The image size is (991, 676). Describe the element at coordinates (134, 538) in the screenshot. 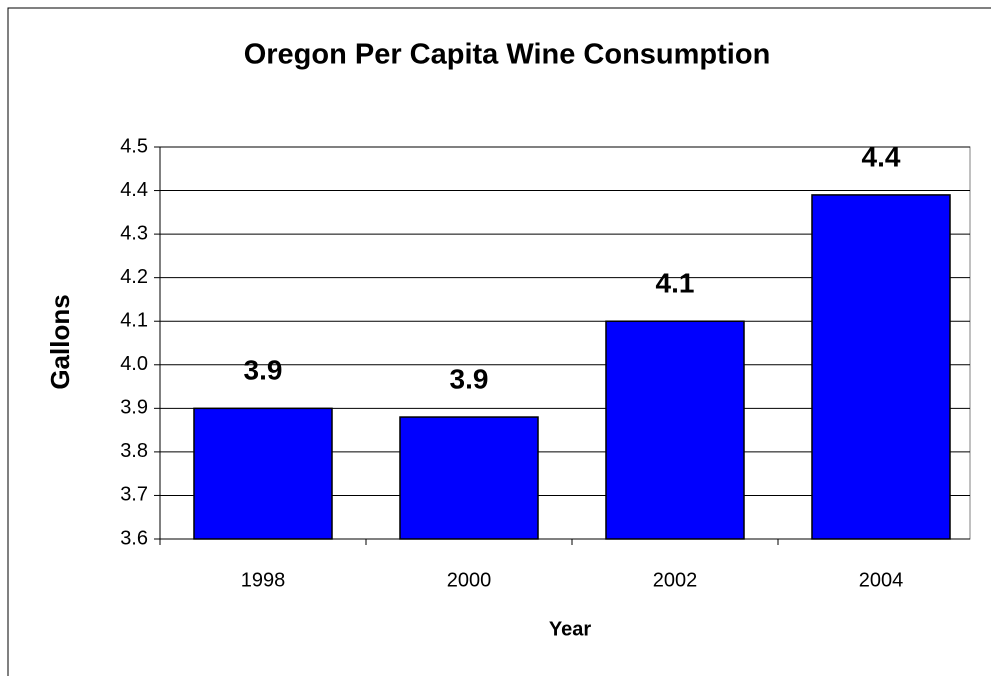

I see `y-tick-label: 3.6` at that location.